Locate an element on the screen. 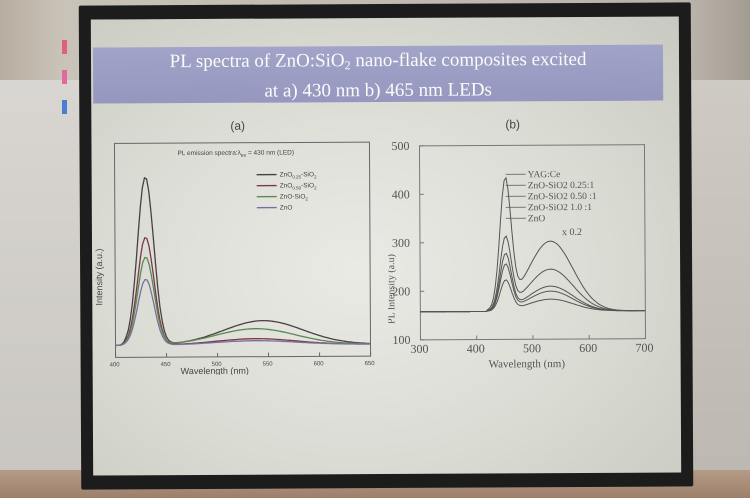 This screenshot has height=498, width=750. title-text: at a) 430 nm b) 465 nm LEDs is located at coordinates (378, 90).